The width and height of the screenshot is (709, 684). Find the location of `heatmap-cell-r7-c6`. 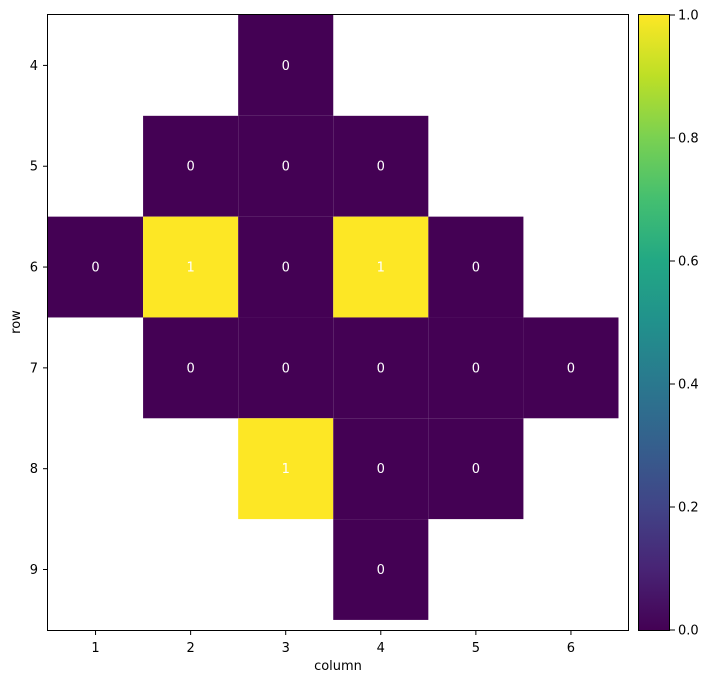

heatmap-cell-r7-c6 is located at coordinates (571, 368).